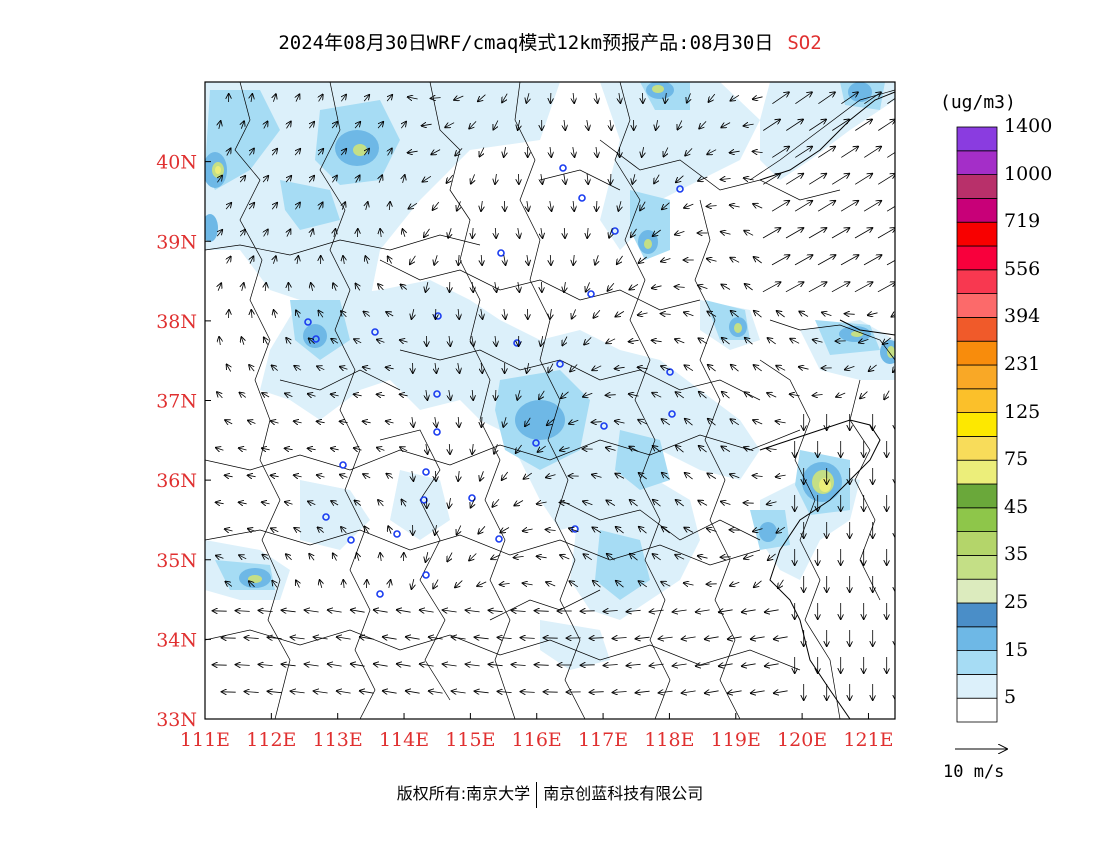  I want to click on colorbar-label: 15, so click(1016, 649).